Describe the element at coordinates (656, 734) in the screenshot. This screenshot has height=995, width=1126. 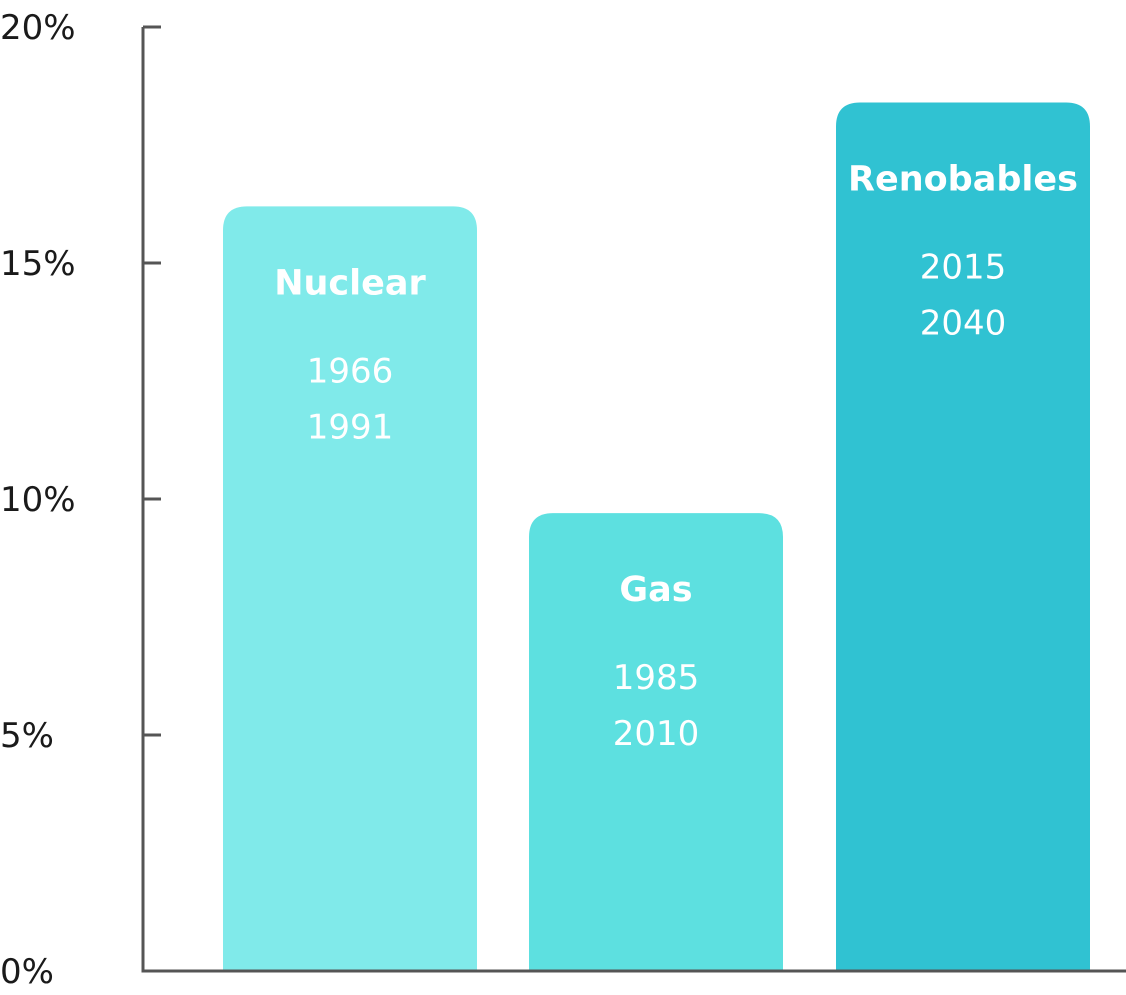
I see `bar-year-label: 2010` at that location.